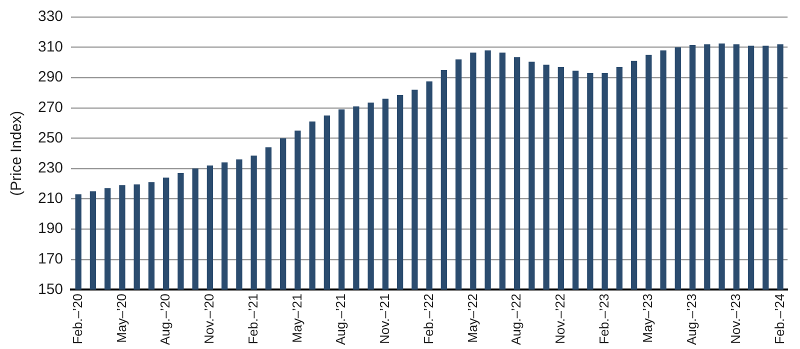 Image resolution: width=800 pixels, height=349 pixels. Describe the element at coordinates (51, 229) in the screenshot. I see `y-tick-label: 190` at that location.